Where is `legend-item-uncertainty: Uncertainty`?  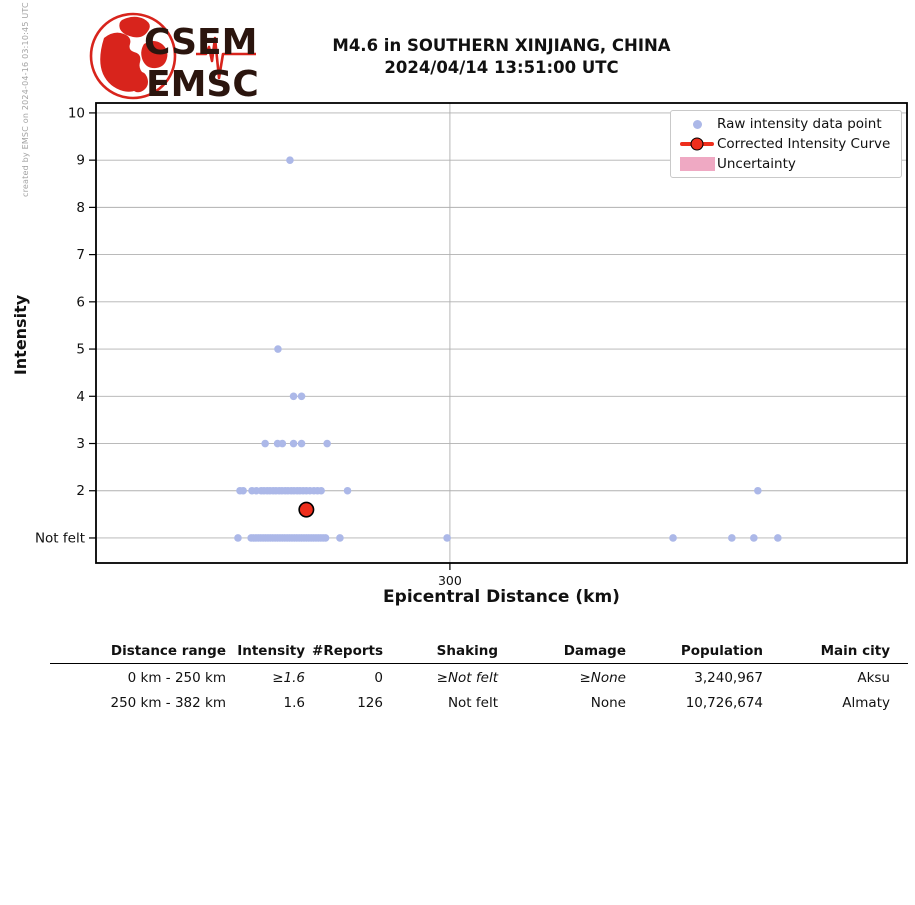 legend-item-uncertainty: Uncertainty is located at coordinates (786, 164).